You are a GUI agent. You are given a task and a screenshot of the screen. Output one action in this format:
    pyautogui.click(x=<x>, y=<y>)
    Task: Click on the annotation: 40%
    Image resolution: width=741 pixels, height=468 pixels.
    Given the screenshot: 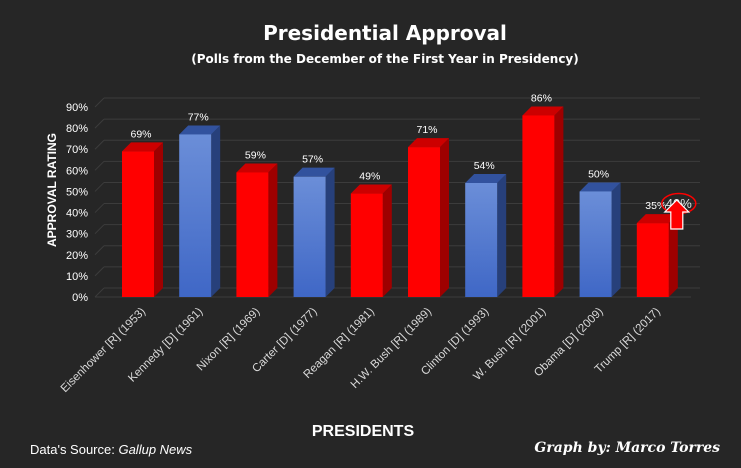 What is the action you would take?
    pyautogui.click(x=679, y=211)
    